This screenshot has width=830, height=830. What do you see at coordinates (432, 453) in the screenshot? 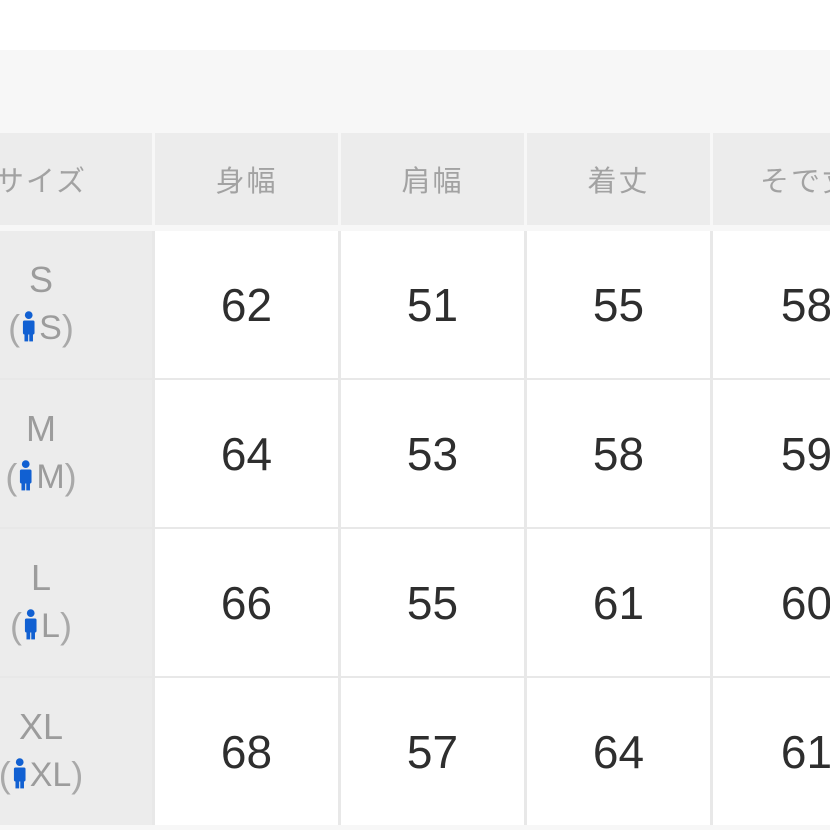
I see `measurement-cell: 53` at bounding box center [432, 453].